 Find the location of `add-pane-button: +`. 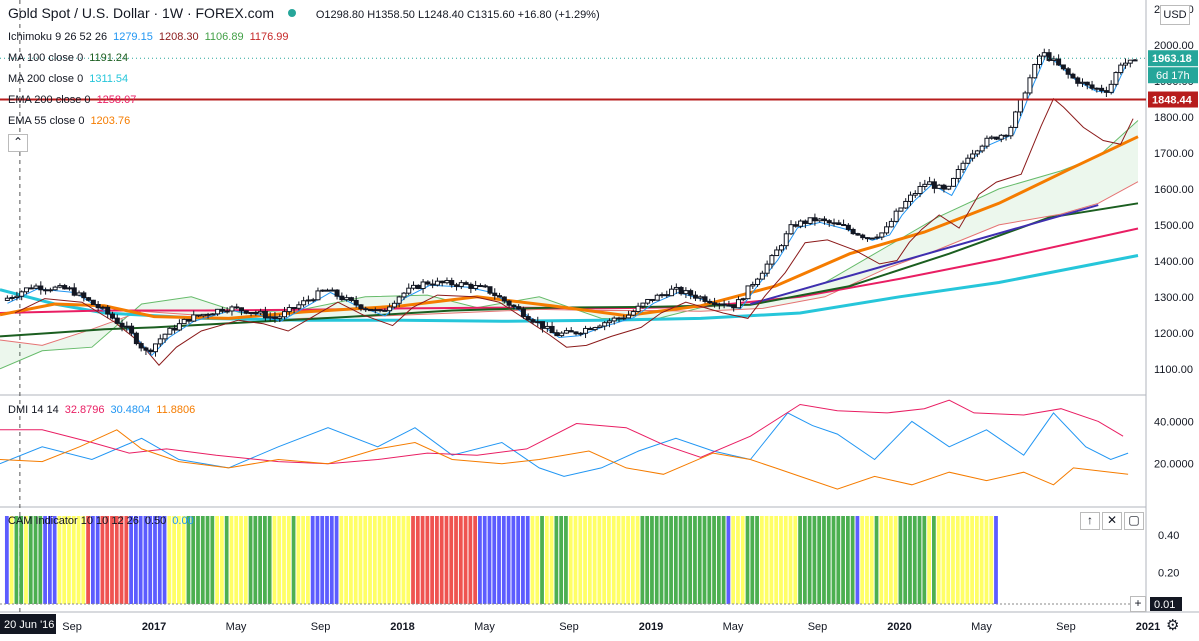

add-pane-button: + is located at coordinates (1138, 604).